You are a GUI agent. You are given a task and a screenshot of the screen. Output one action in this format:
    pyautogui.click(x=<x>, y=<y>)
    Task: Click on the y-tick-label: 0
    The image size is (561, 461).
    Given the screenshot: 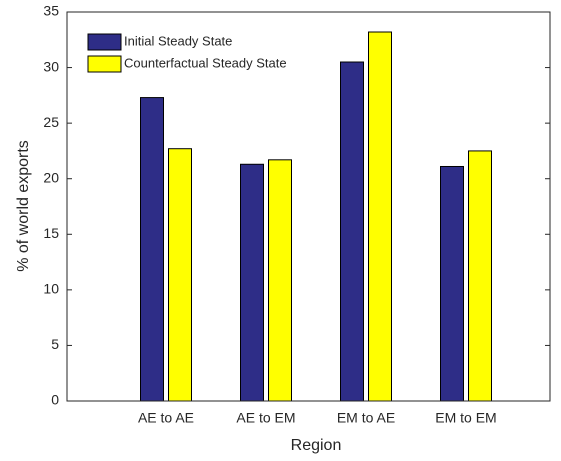 What is the action you would take?
    pyautogui.click(x=55, y=400)
    